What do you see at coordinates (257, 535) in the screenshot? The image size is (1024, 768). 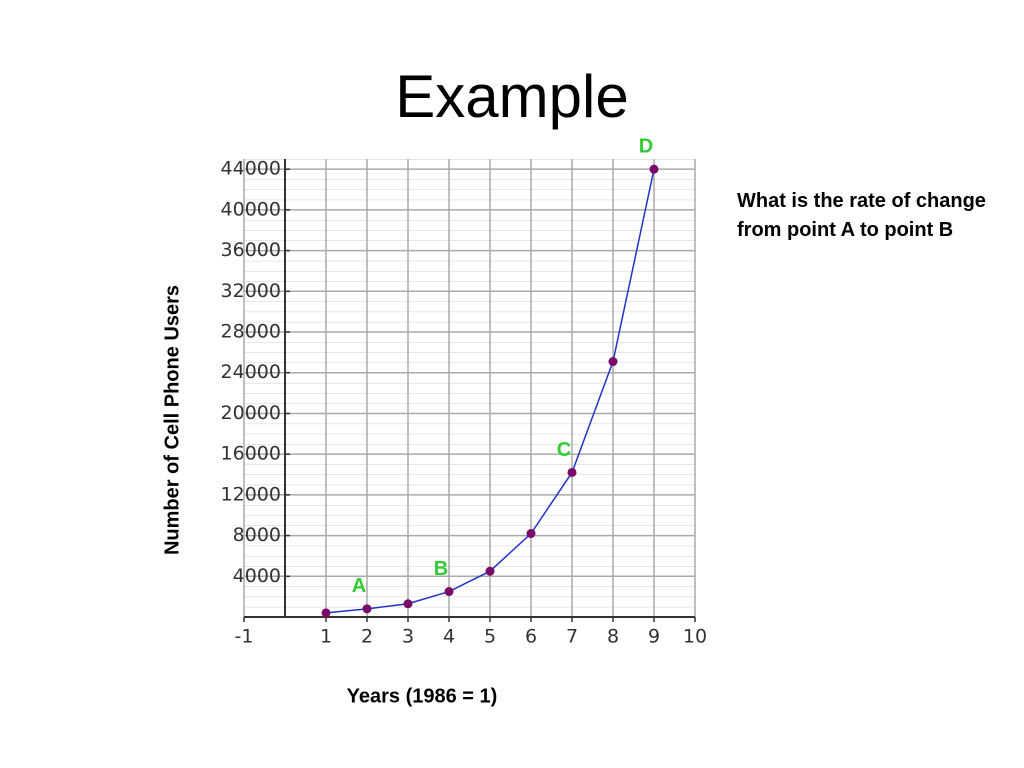 I see `y-tick-label: 8000` at bounding box center [257, 535].